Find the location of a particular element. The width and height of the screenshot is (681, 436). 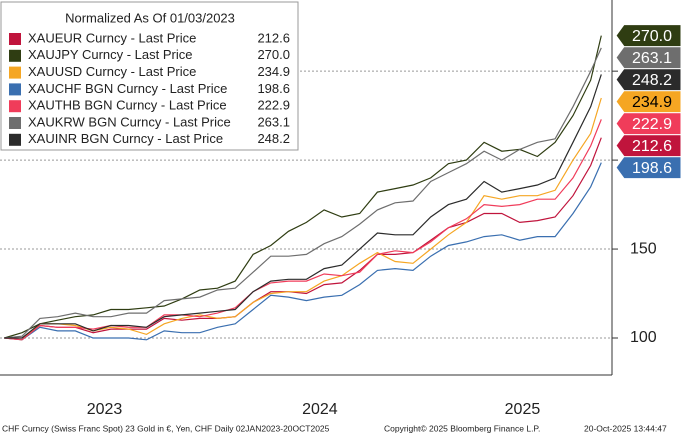

value-label-text: 270.0 is located at coordinates (652, 36).